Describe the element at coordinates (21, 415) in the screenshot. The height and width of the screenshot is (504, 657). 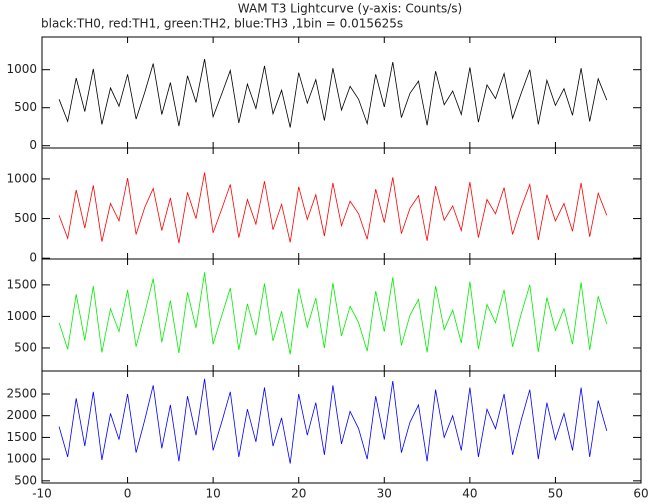
I see `y-tick-label: 2000` at that location.